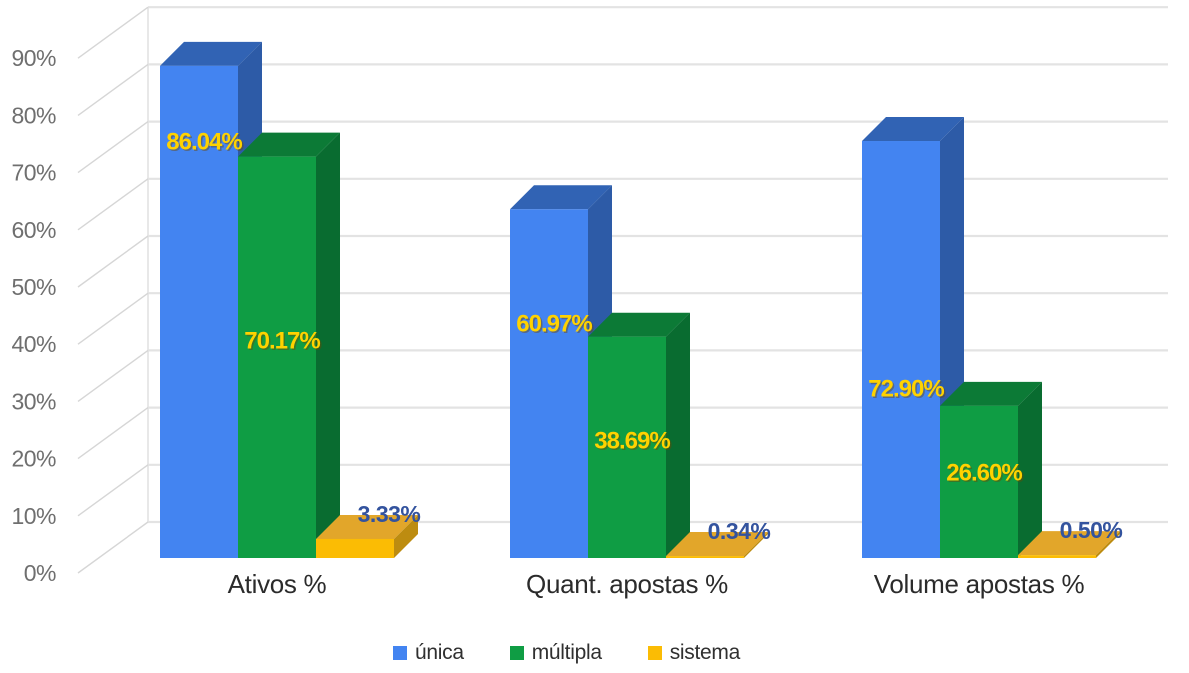  What do you see at coordinates (33, 401) in the screenshot?
I see `y-tick-label: 30%` at bounding box center [33, 401].